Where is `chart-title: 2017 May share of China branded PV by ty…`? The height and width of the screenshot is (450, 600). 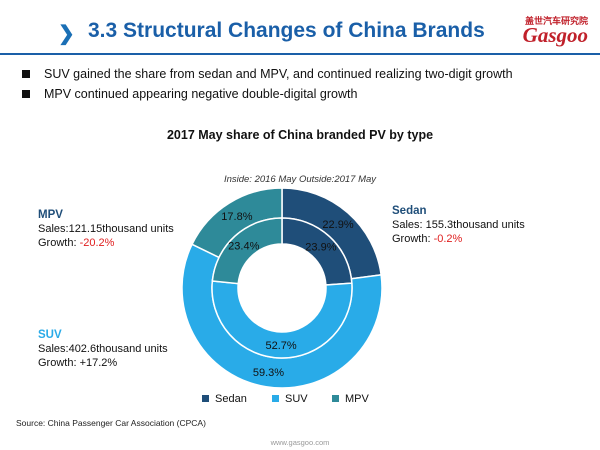 chart-title: 2017 May share of China branded PV by ty… is located at coordinates (300, 135).